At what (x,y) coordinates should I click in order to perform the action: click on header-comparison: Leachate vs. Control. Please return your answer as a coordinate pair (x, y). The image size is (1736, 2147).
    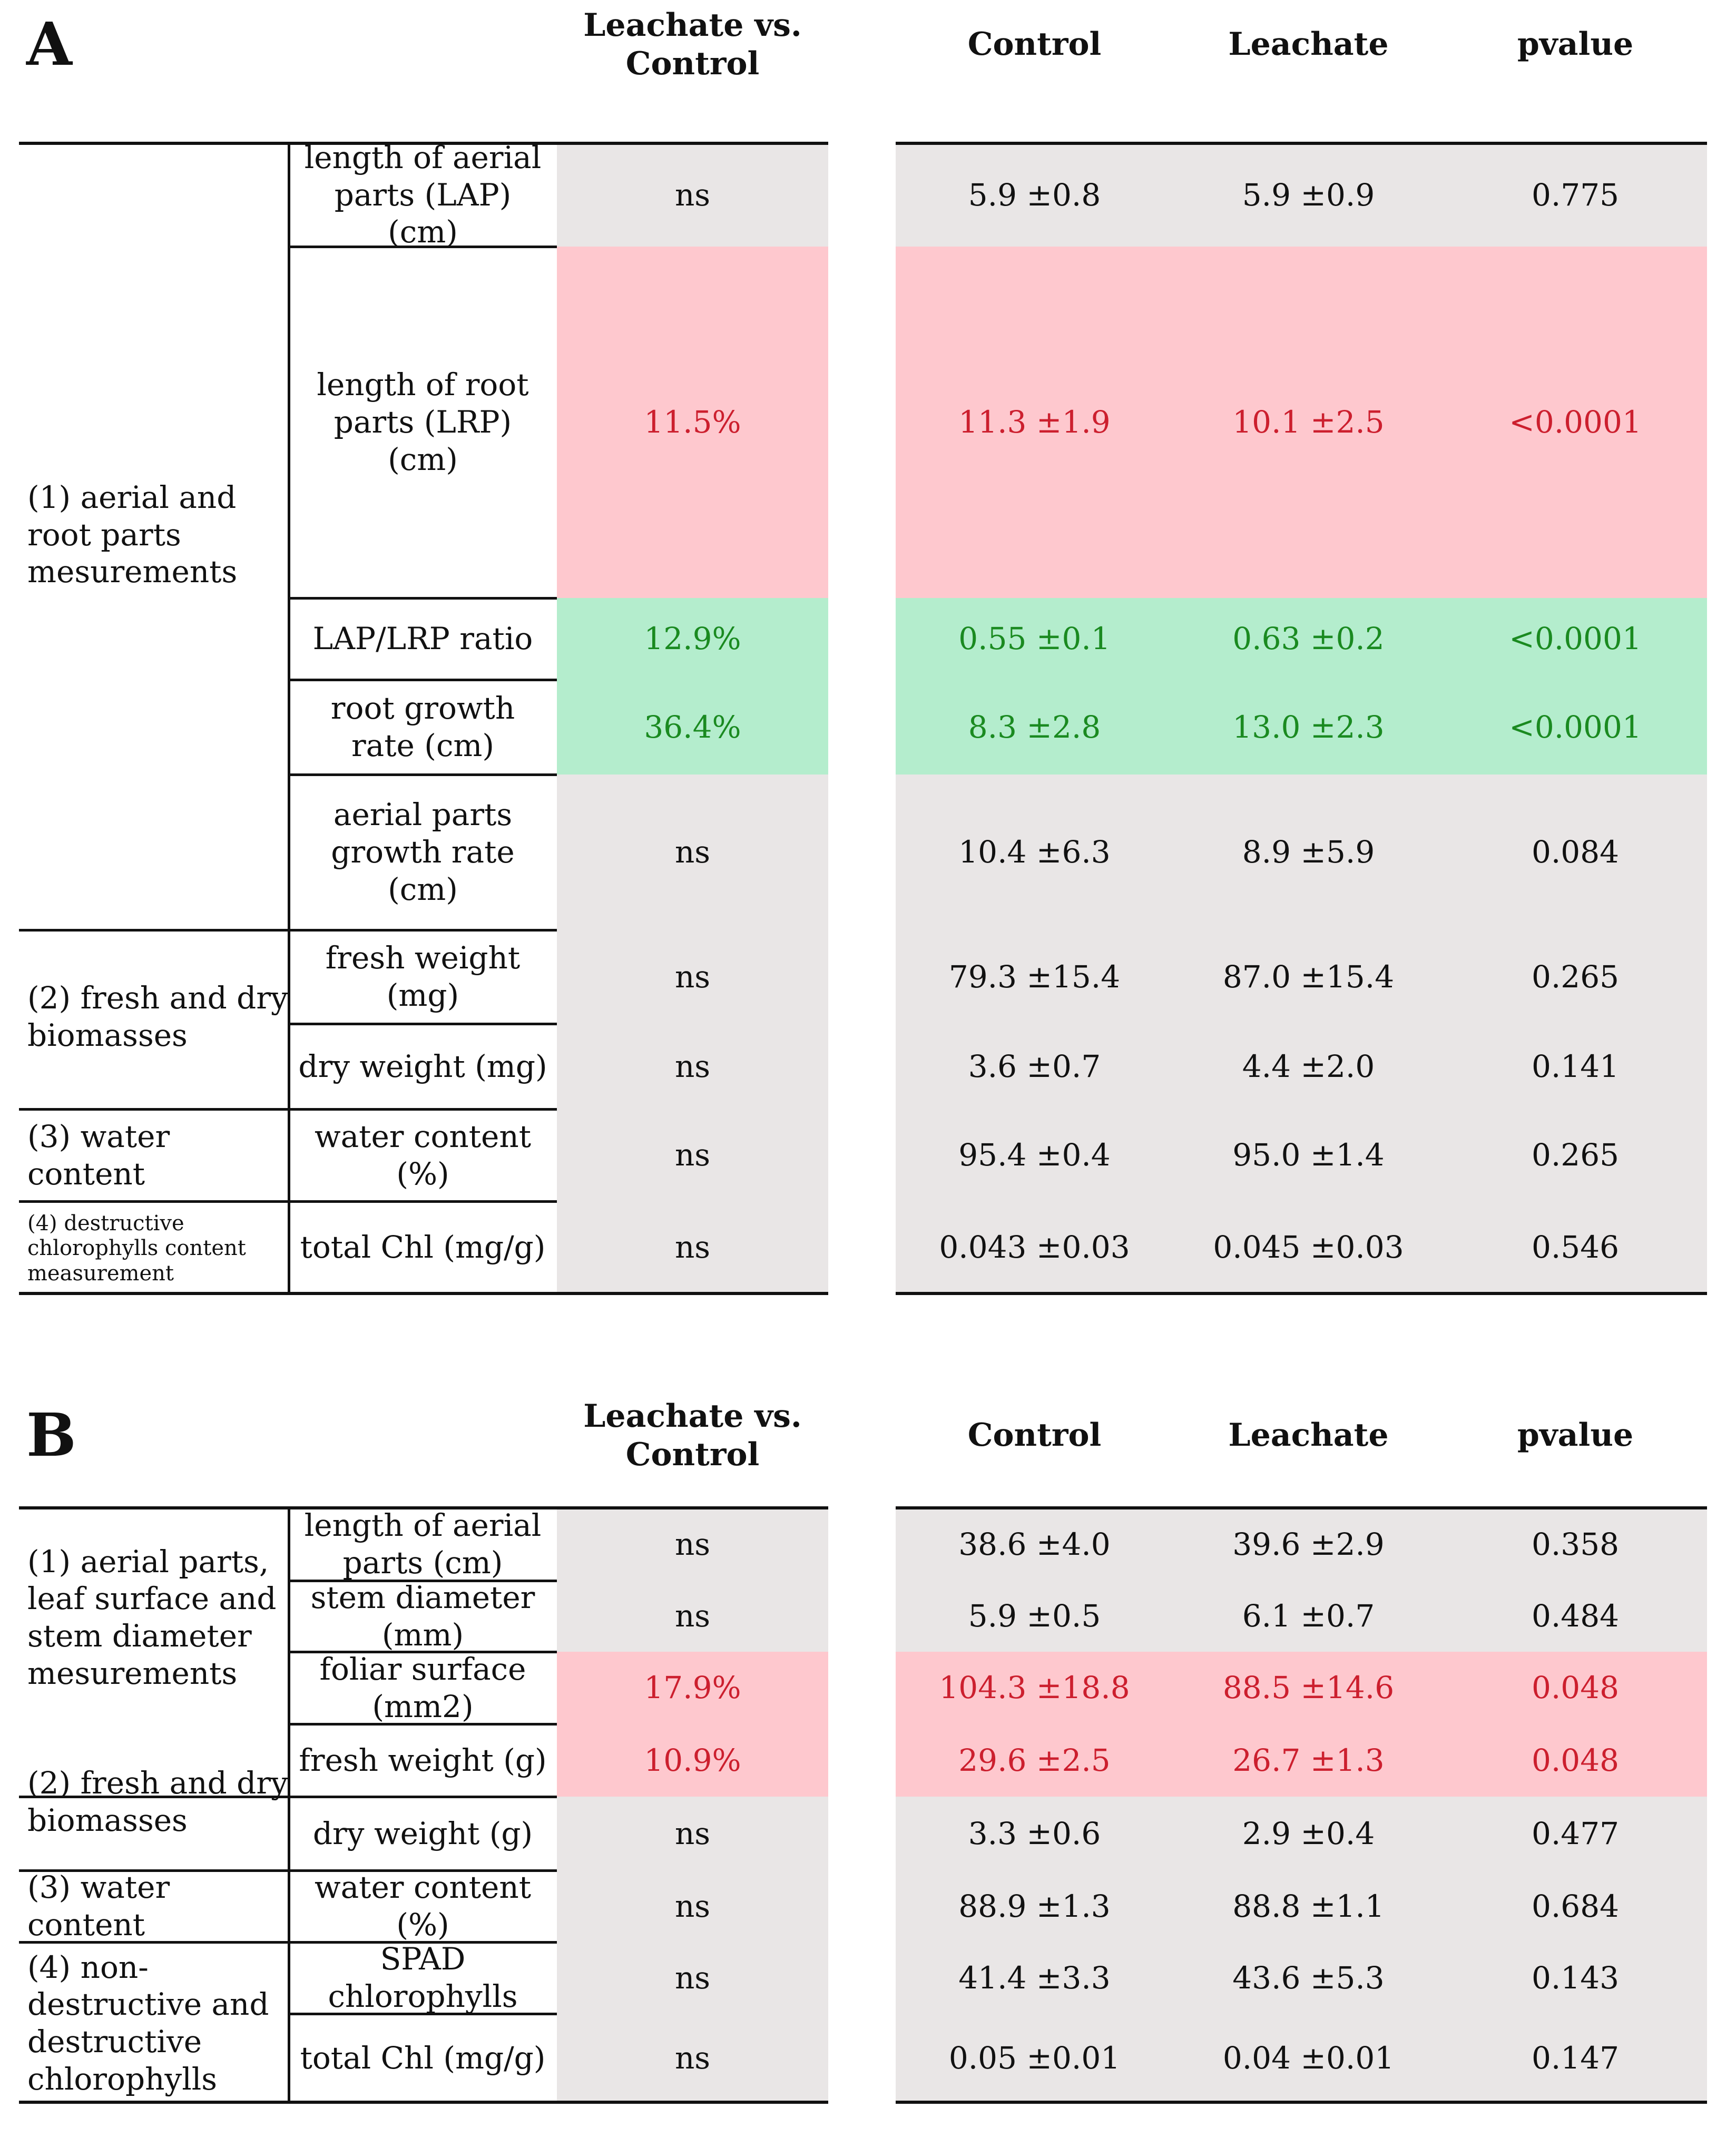
    Looking at the image, I should click on (693, 1435).